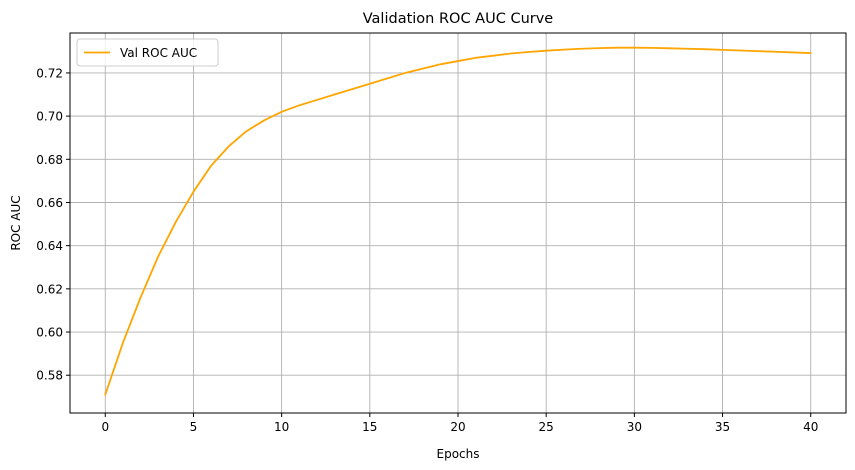 The width and height of the screenshot is (855, 470). Describe the element at coordinates (546, 427) in the screenshot. I see `x-tick-label: 25` at that location.